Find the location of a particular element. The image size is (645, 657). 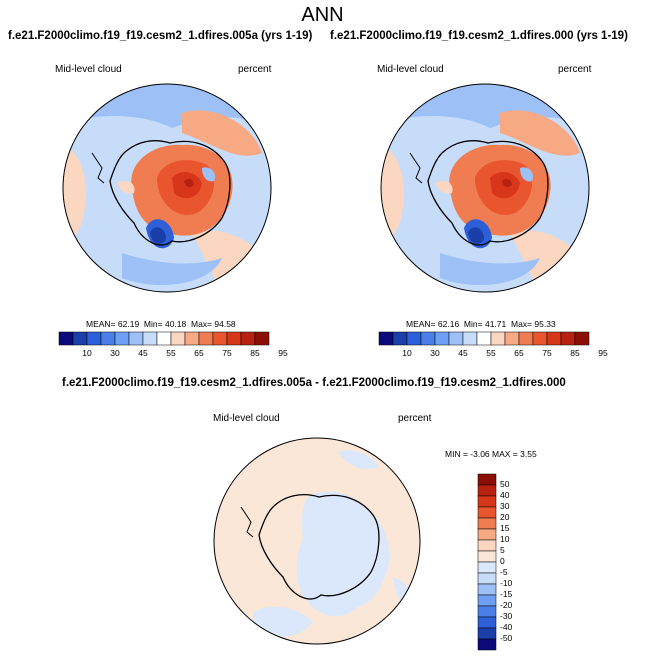

colorbar-diff-tick-label: 15 is located at coordinates (505, 528).